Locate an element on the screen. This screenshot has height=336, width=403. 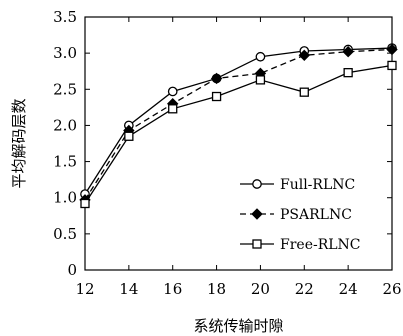
y-tick-label: 0 is located at coordinates (72, 270).